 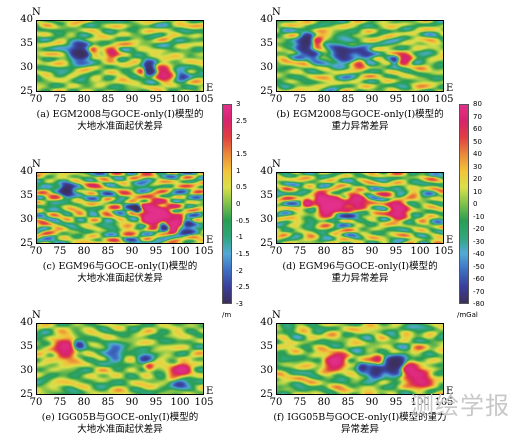 What do you see at coordinates (227, 204) in the screenshot?
I see `geoid-colorbar-gradient` at bounding box center [227, 204].